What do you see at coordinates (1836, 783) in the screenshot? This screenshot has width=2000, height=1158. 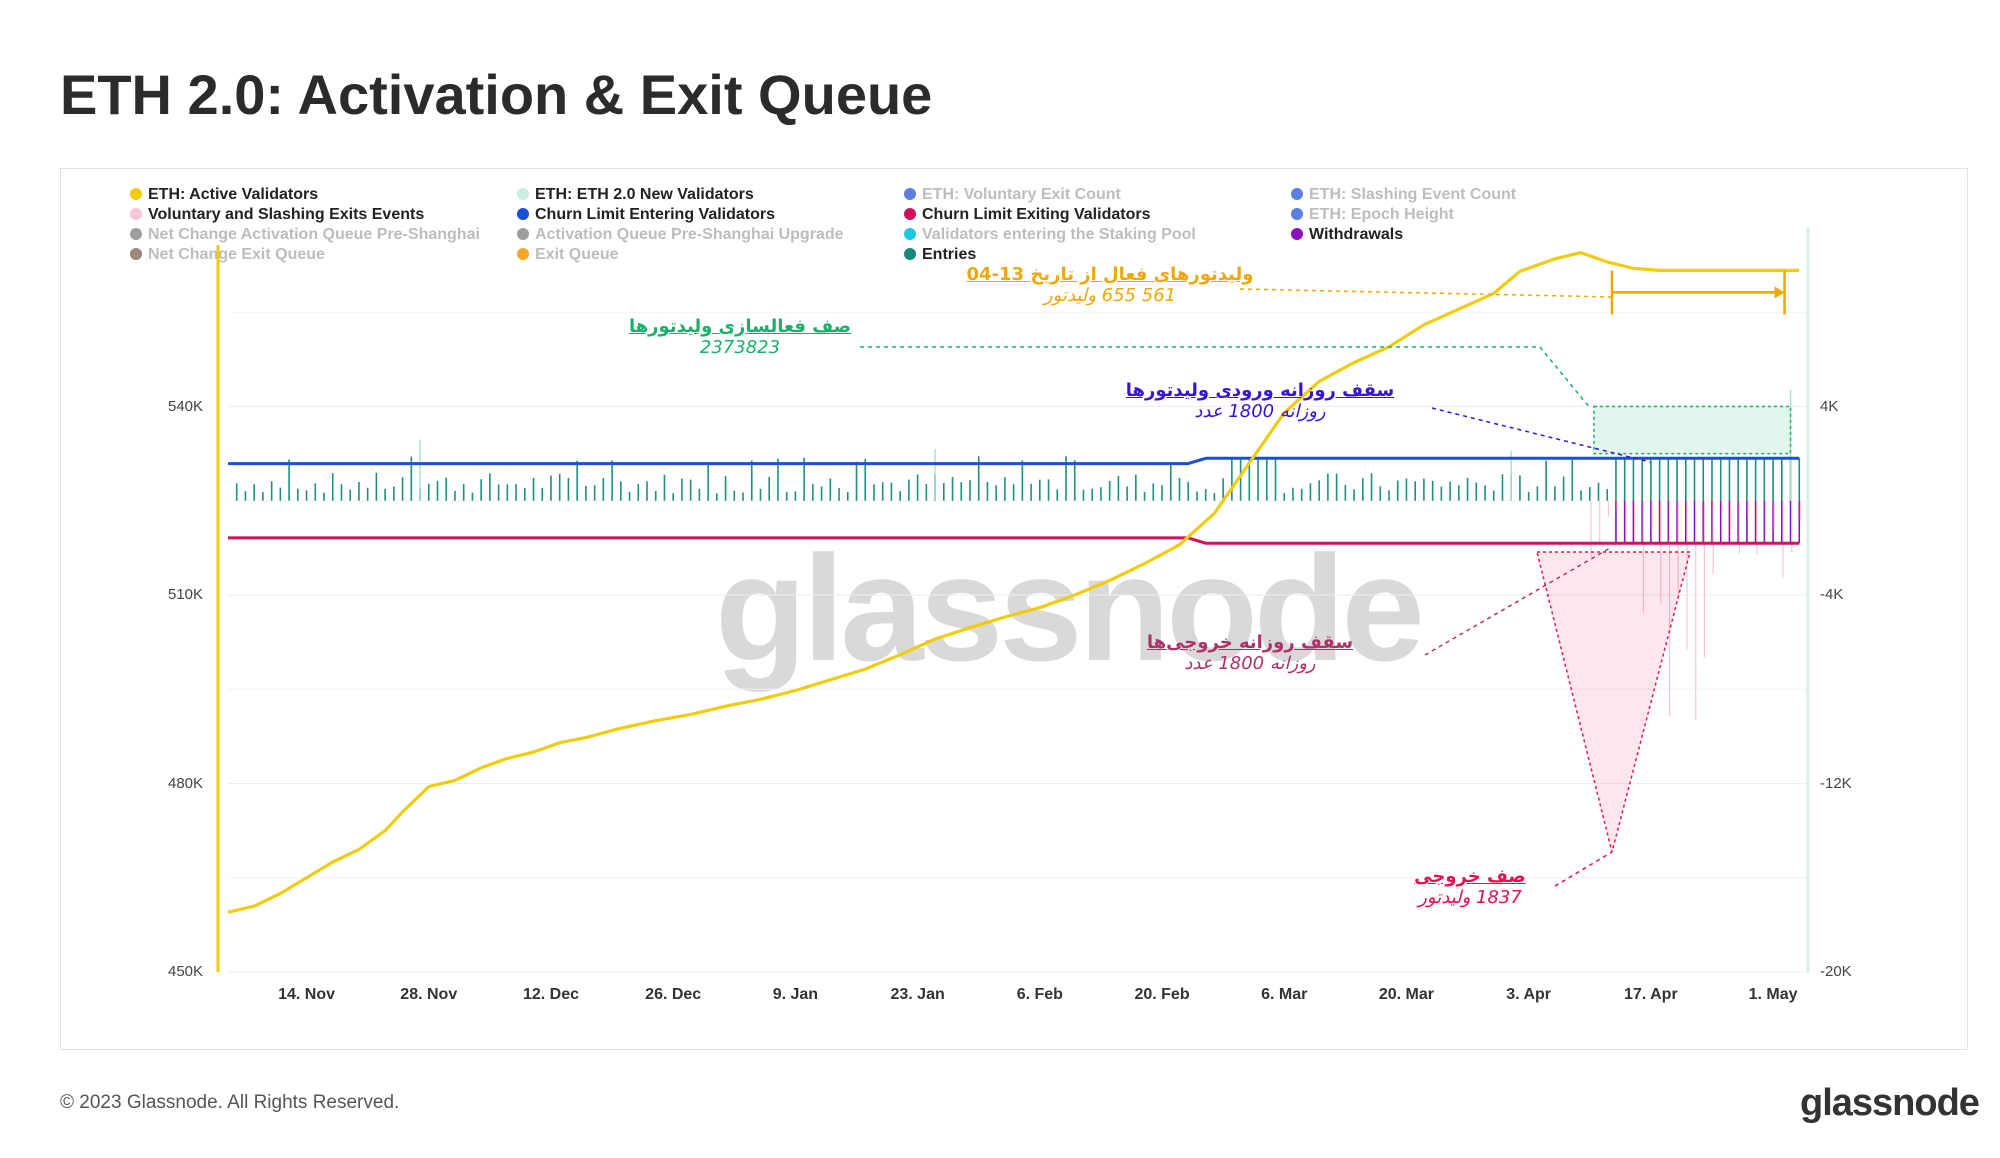 I see `y-tick-label: -12K` at bounding box center [1836, 783].